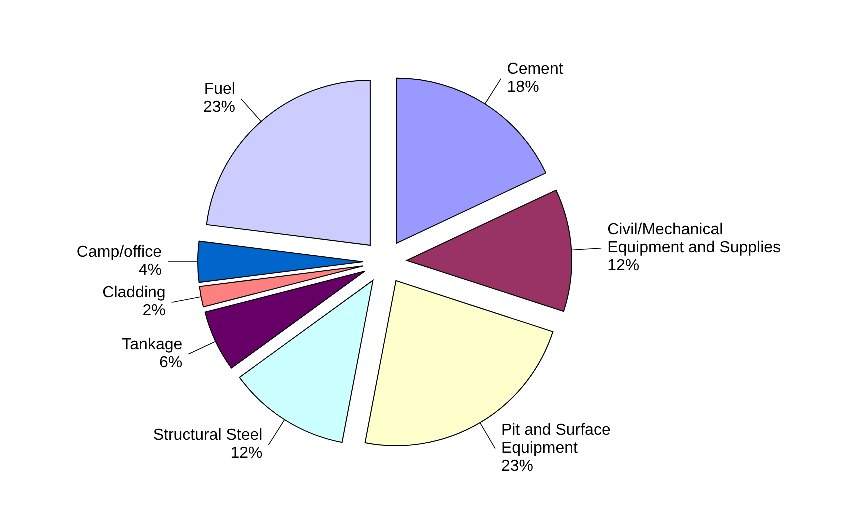  I want to click on slice-label: Structural Steel, so click(208, 435).